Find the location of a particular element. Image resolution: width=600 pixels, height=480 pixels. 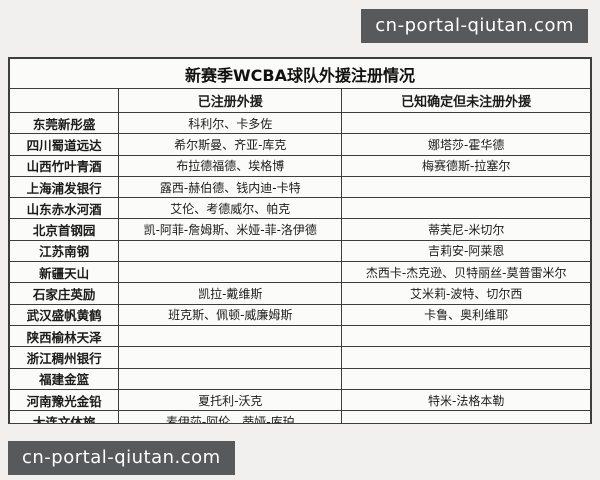

table-row: 山东赤水河酒 艾伦、考德威尔、帕克 is located at coordinates (300, 208).